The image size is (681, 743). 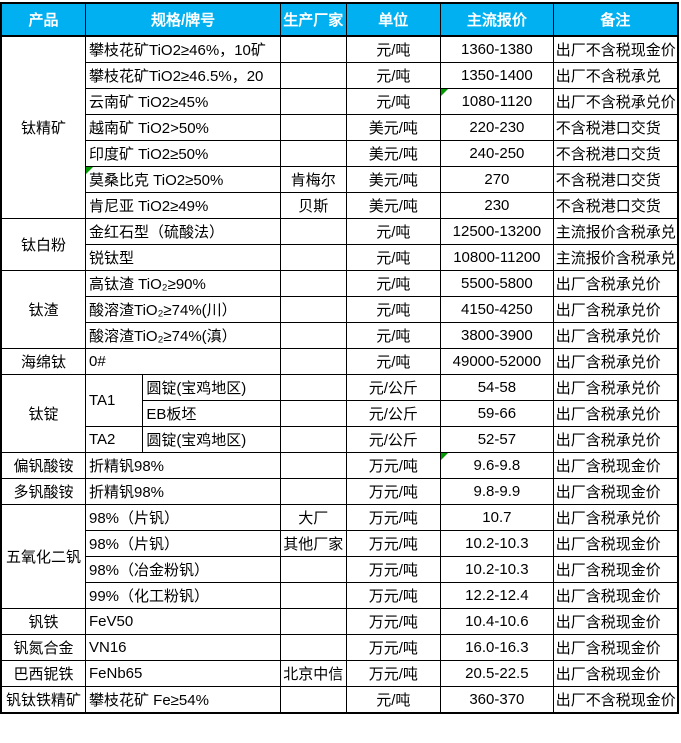 What do you see at coordinates (183, 621) in the screenshot?
I see `spec-cell: FeV50` at bounding box center [183, 621].